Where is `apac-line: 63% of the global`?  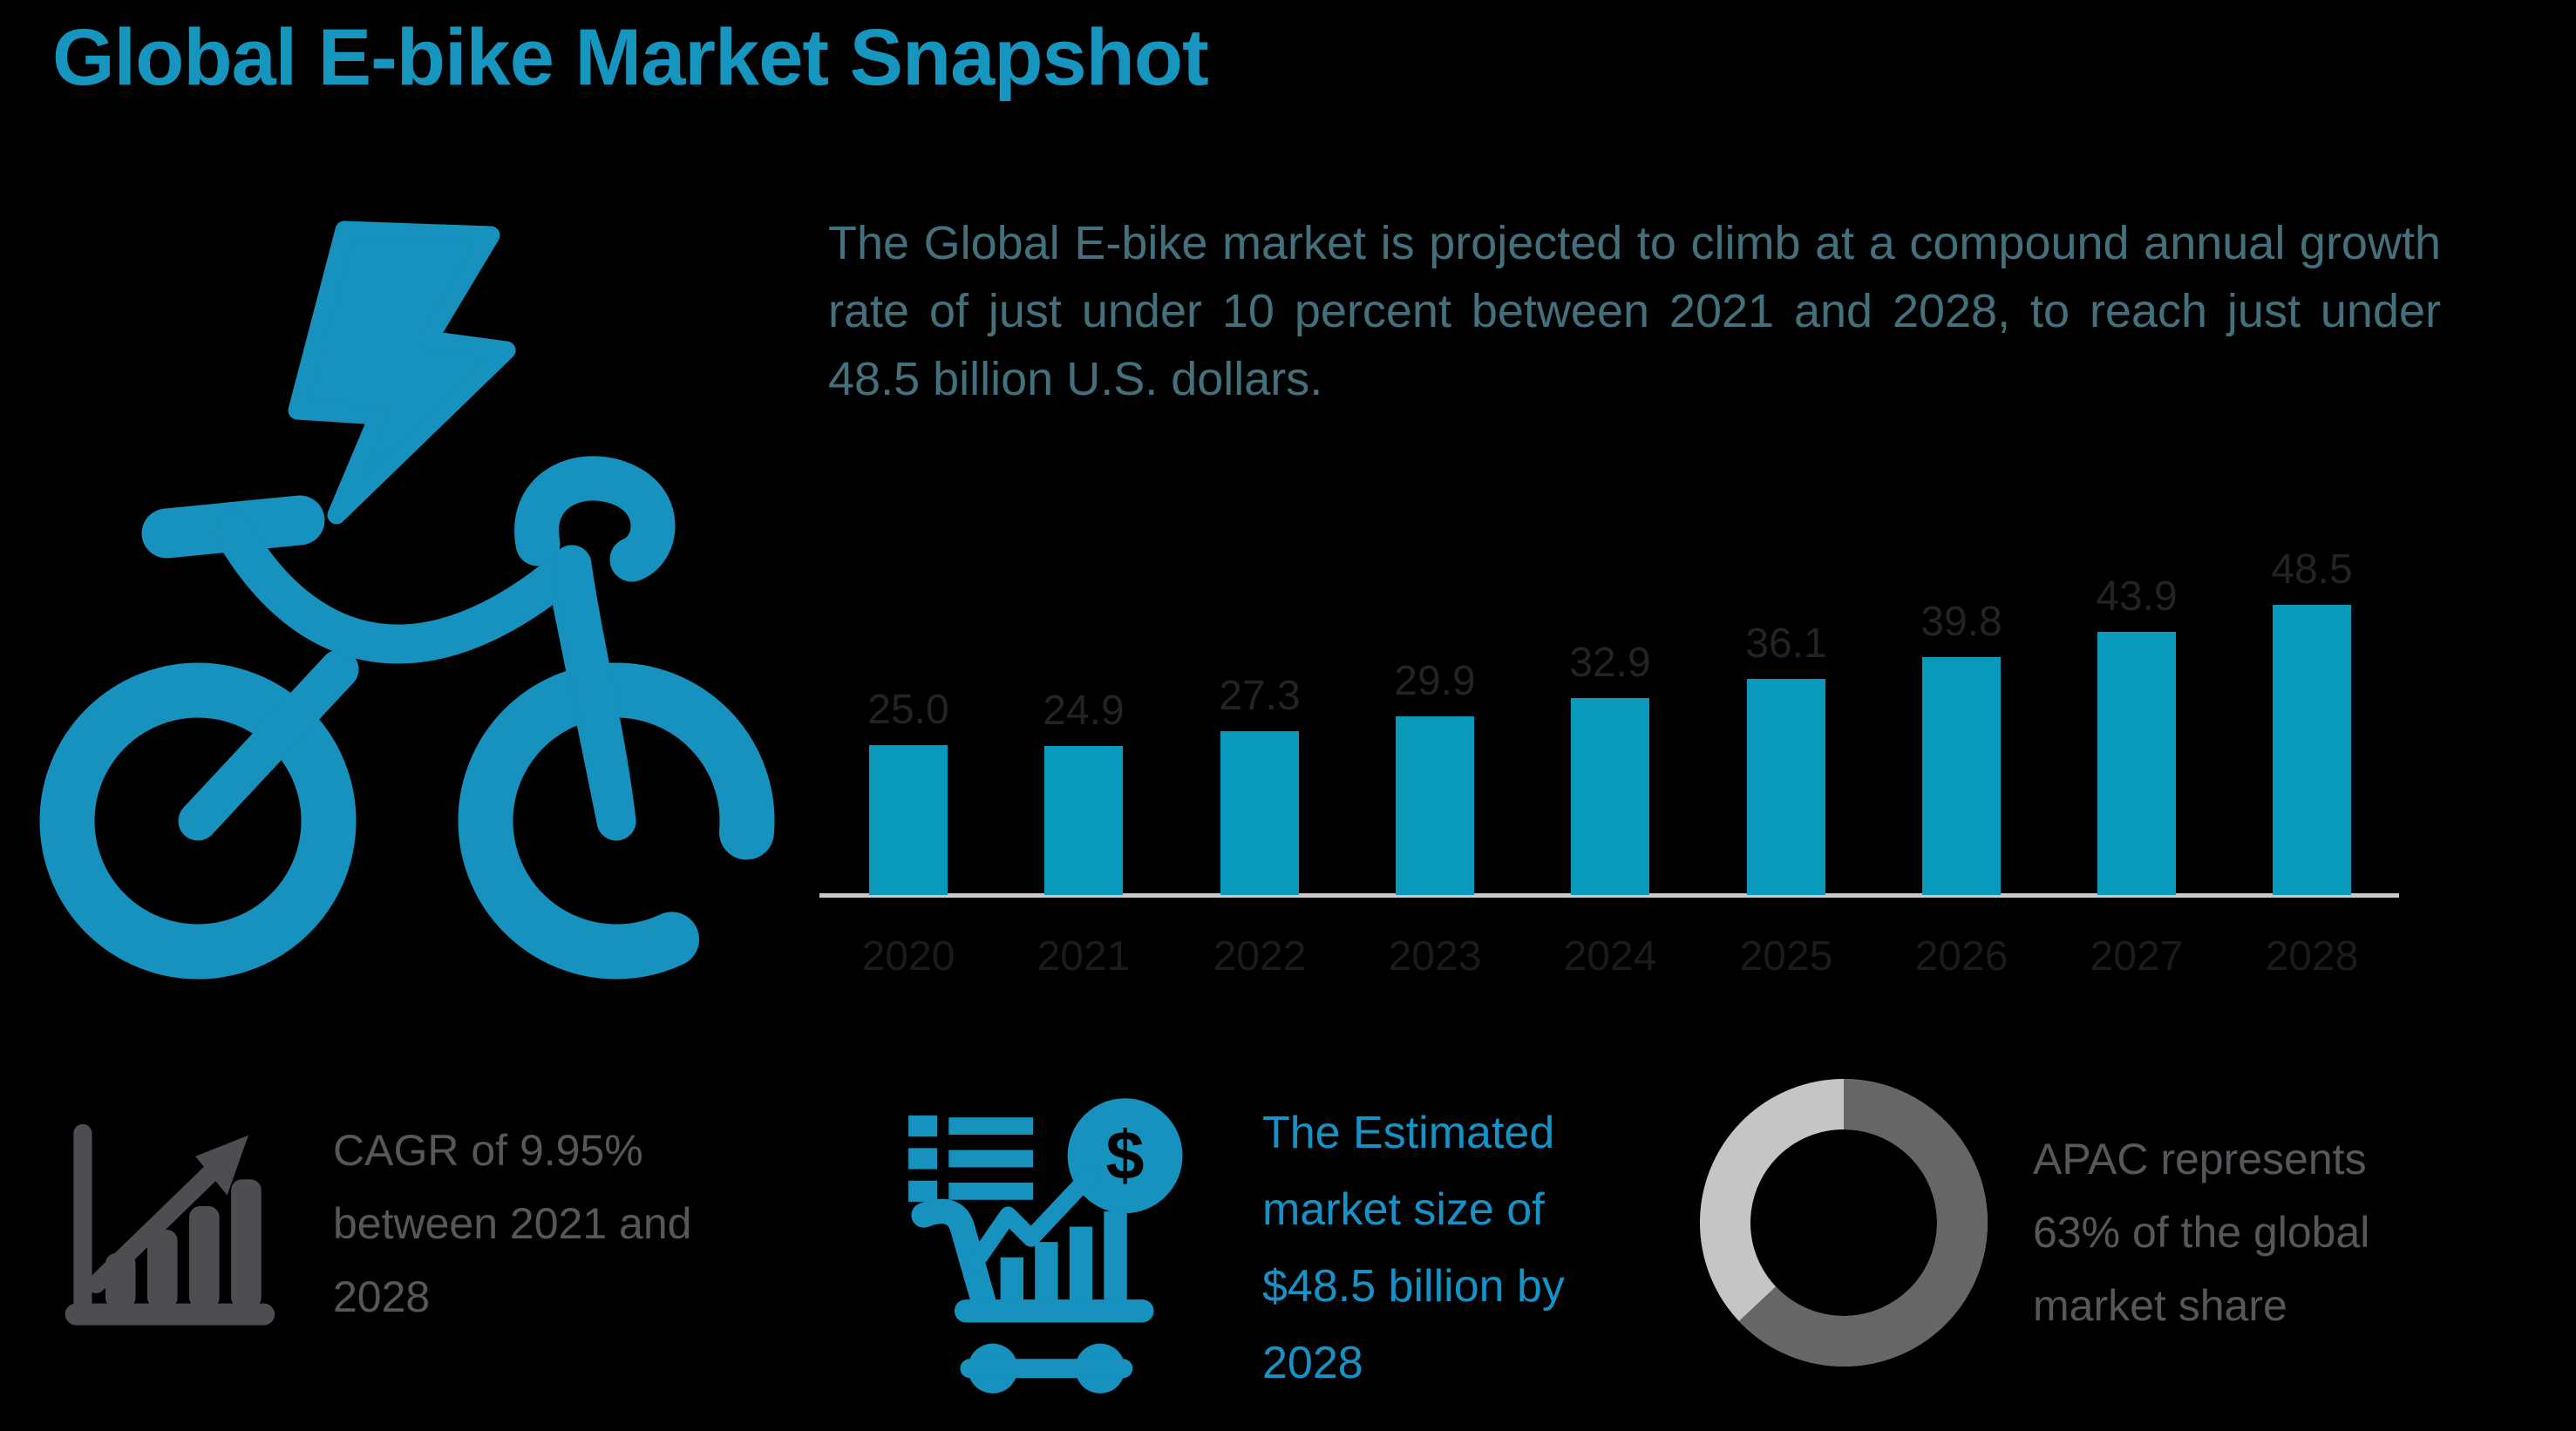
apac-line: 63% of the global is located at coordinates (2202, 1232).